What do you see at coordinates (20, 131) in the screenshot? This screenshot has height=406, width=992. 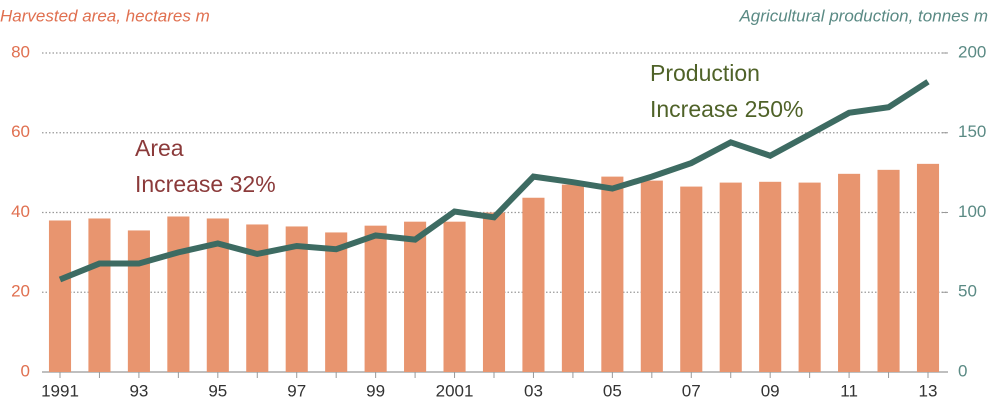 I see `y-tick-label: 60` at bounding box center [20, 131].